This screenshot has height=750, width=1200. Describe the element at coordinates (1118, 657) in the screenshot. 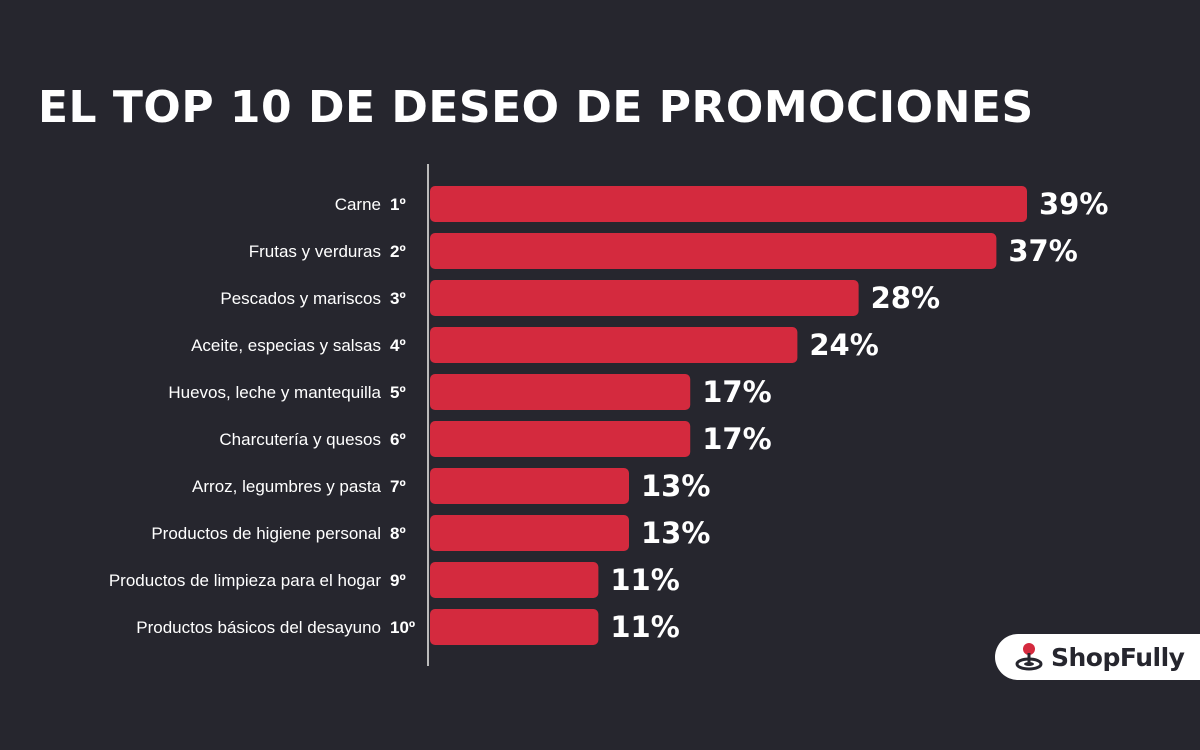

I see `brand-name: ShopFully` at that location.